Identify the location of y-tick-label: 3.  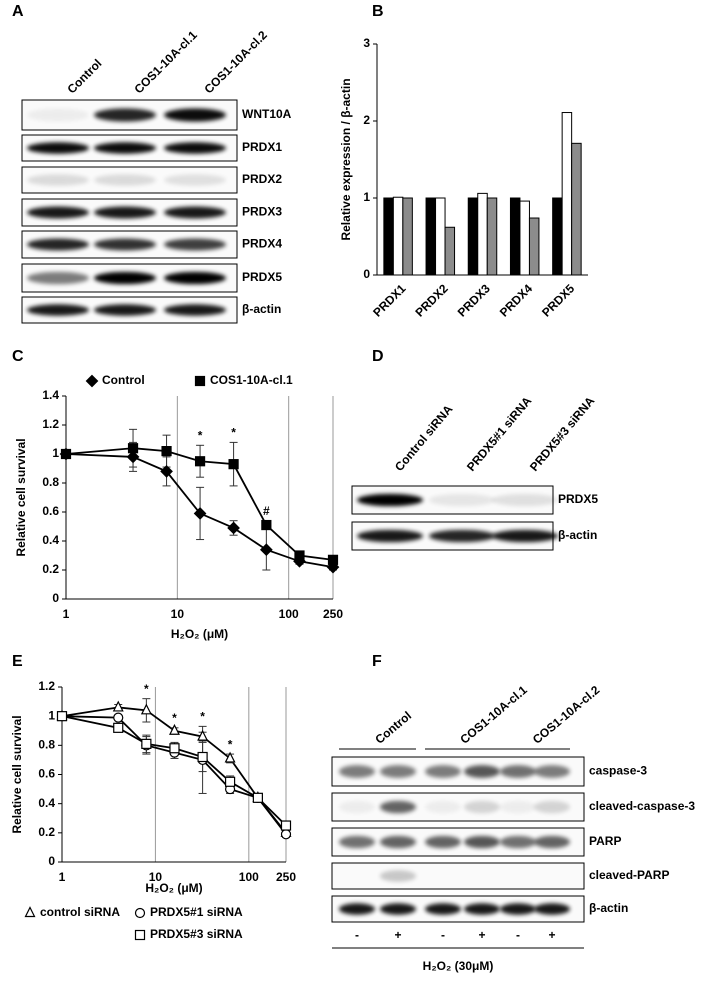
(366, 43).